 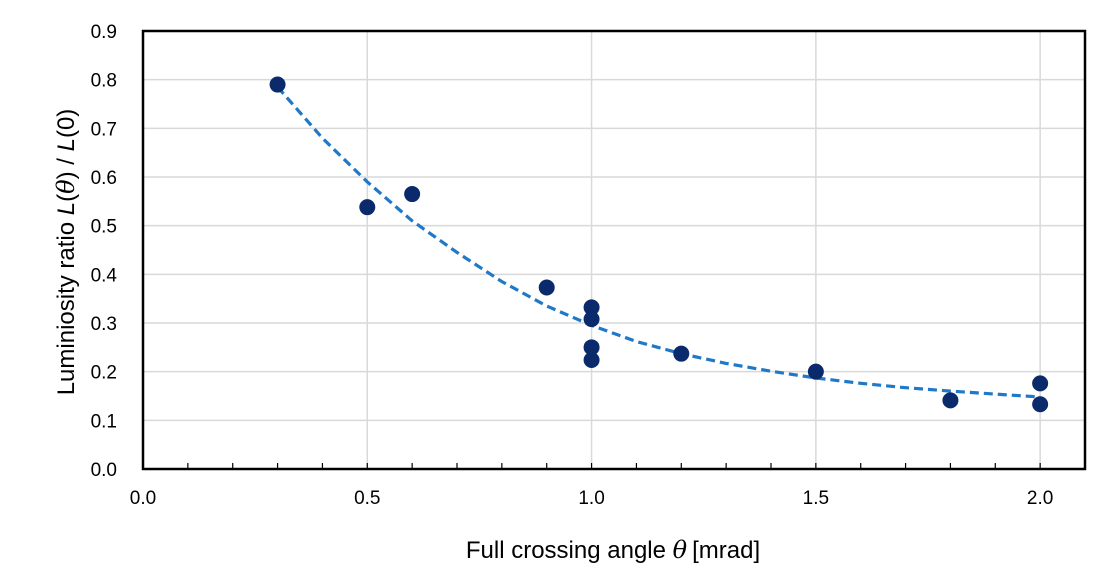 I want to click on x-axis-title-unit: [mrad], so click(x=726, y=550).